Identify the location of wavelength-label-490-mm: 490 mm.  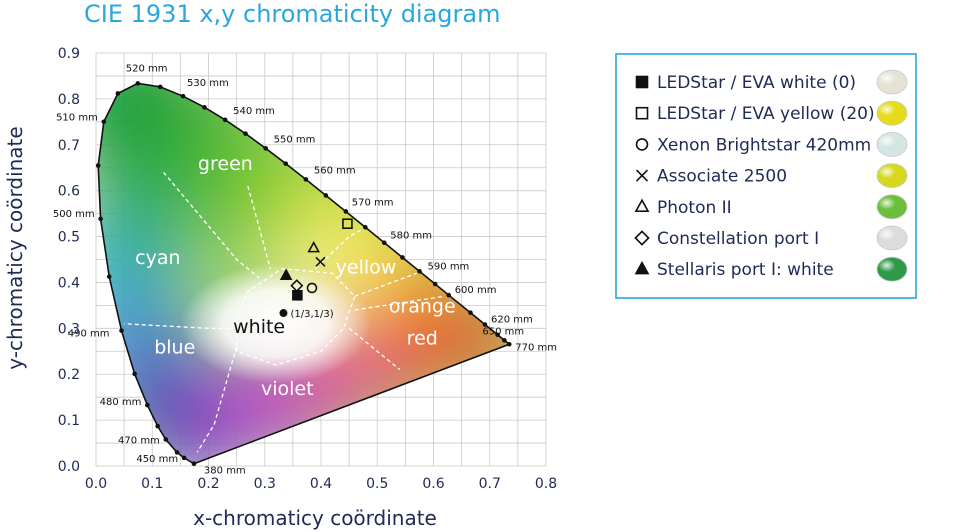
(89, 334).